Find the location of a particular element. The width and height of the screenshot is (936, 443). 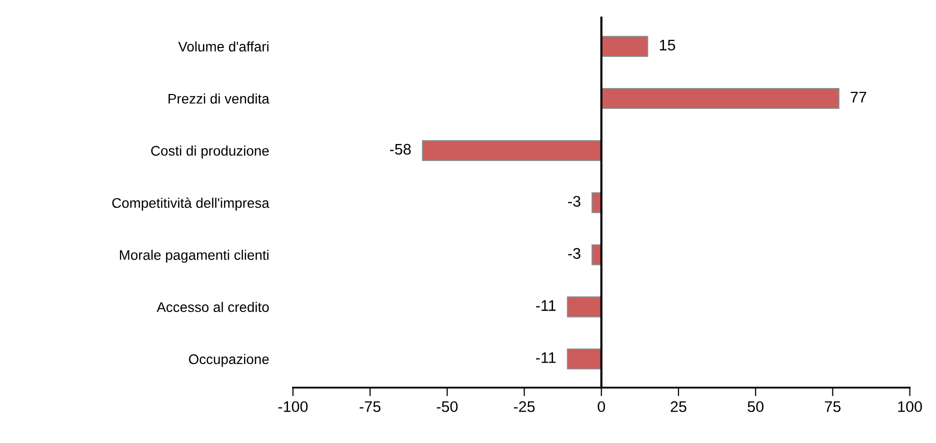

x-tick-label: 0 is located at coordinates (602, 406).